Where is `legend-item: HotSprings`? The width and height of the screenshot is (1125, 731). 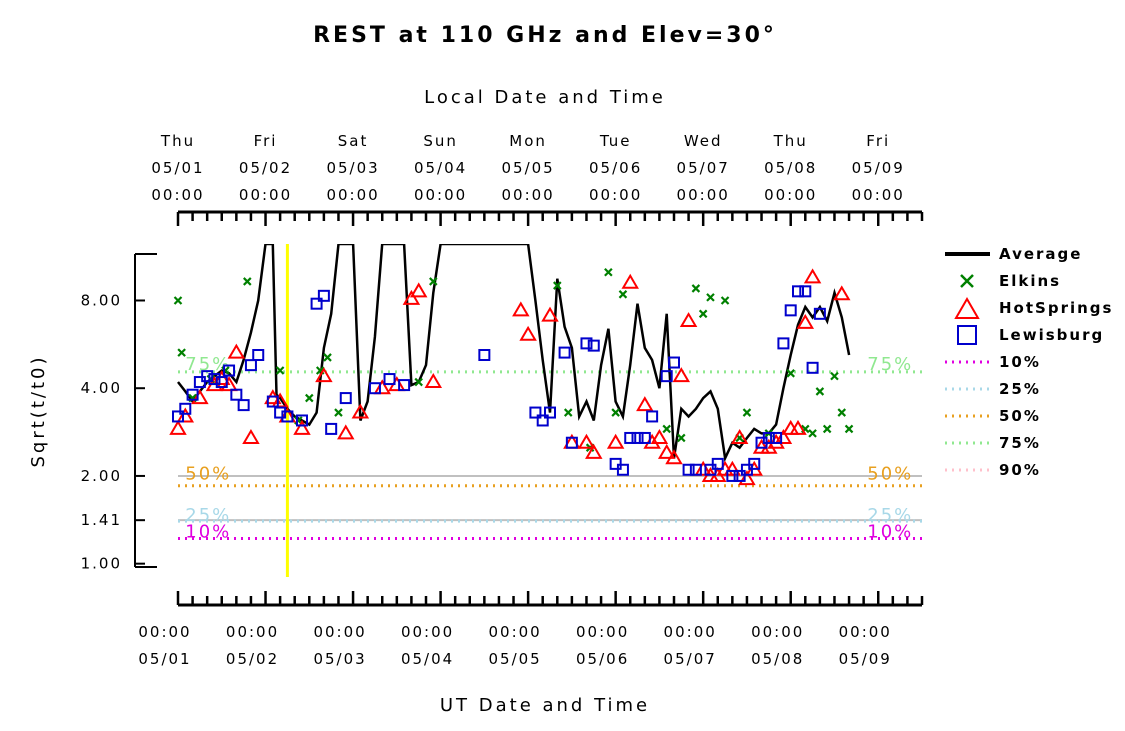
legend-item: HotSprings is located at coordinates (1033, 308).